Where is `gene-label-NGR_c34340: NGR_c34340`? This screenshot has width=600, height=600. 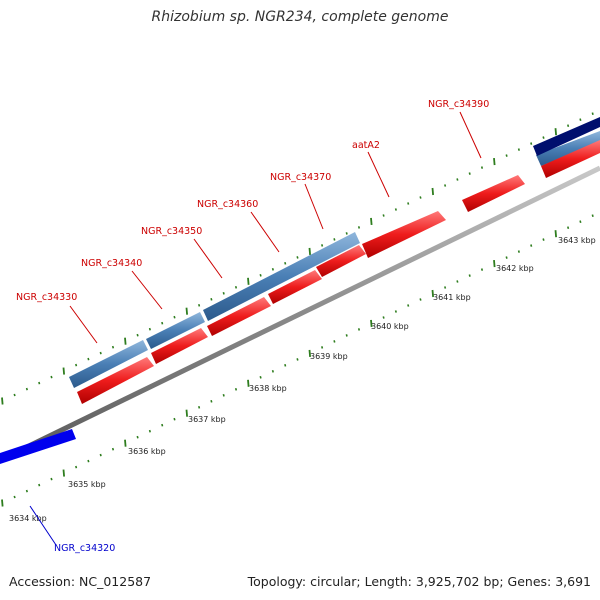 gene-label-NGR_c34340: NGR_c34340 is located at coordinates (111, 263).